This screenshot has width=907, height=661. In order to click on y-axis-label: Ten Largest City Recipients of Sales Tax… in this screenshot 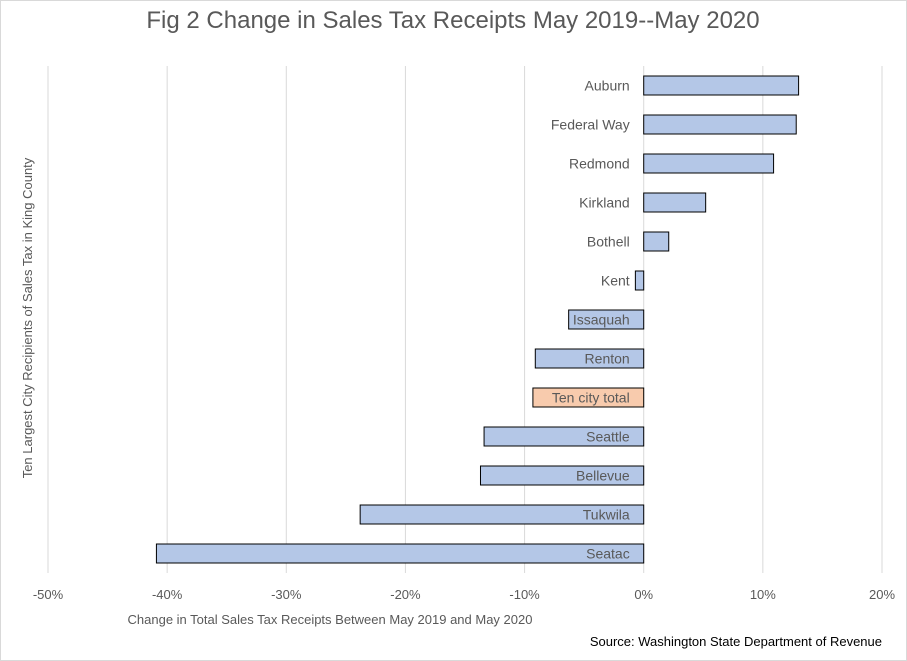, I will do `click(27, 317)`.